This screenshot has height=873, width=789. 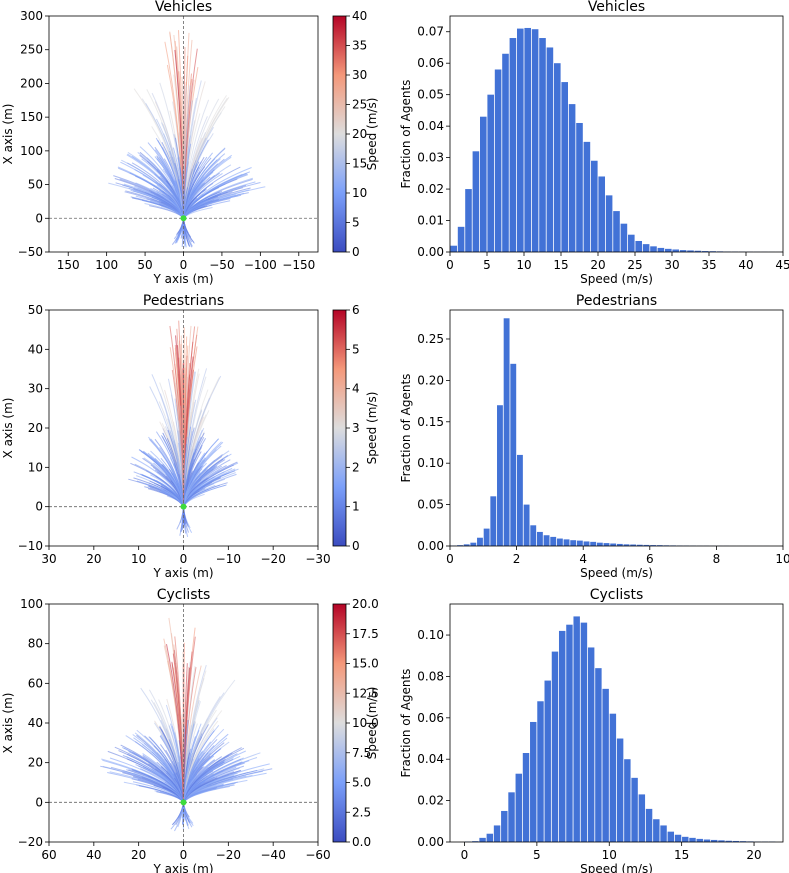 What do you see at coordinates (430, 252) in the screenshot?
I see `y-tick-label: 0.00` at bounding box center [430, 252].